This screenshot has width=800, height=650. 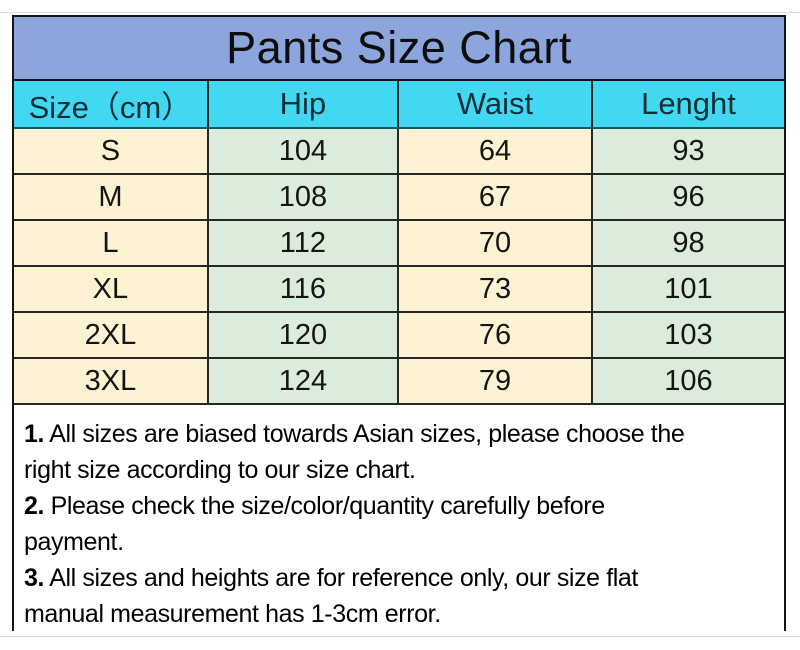 I want to click on hip-cell: 120, so click(x=303, y=335).